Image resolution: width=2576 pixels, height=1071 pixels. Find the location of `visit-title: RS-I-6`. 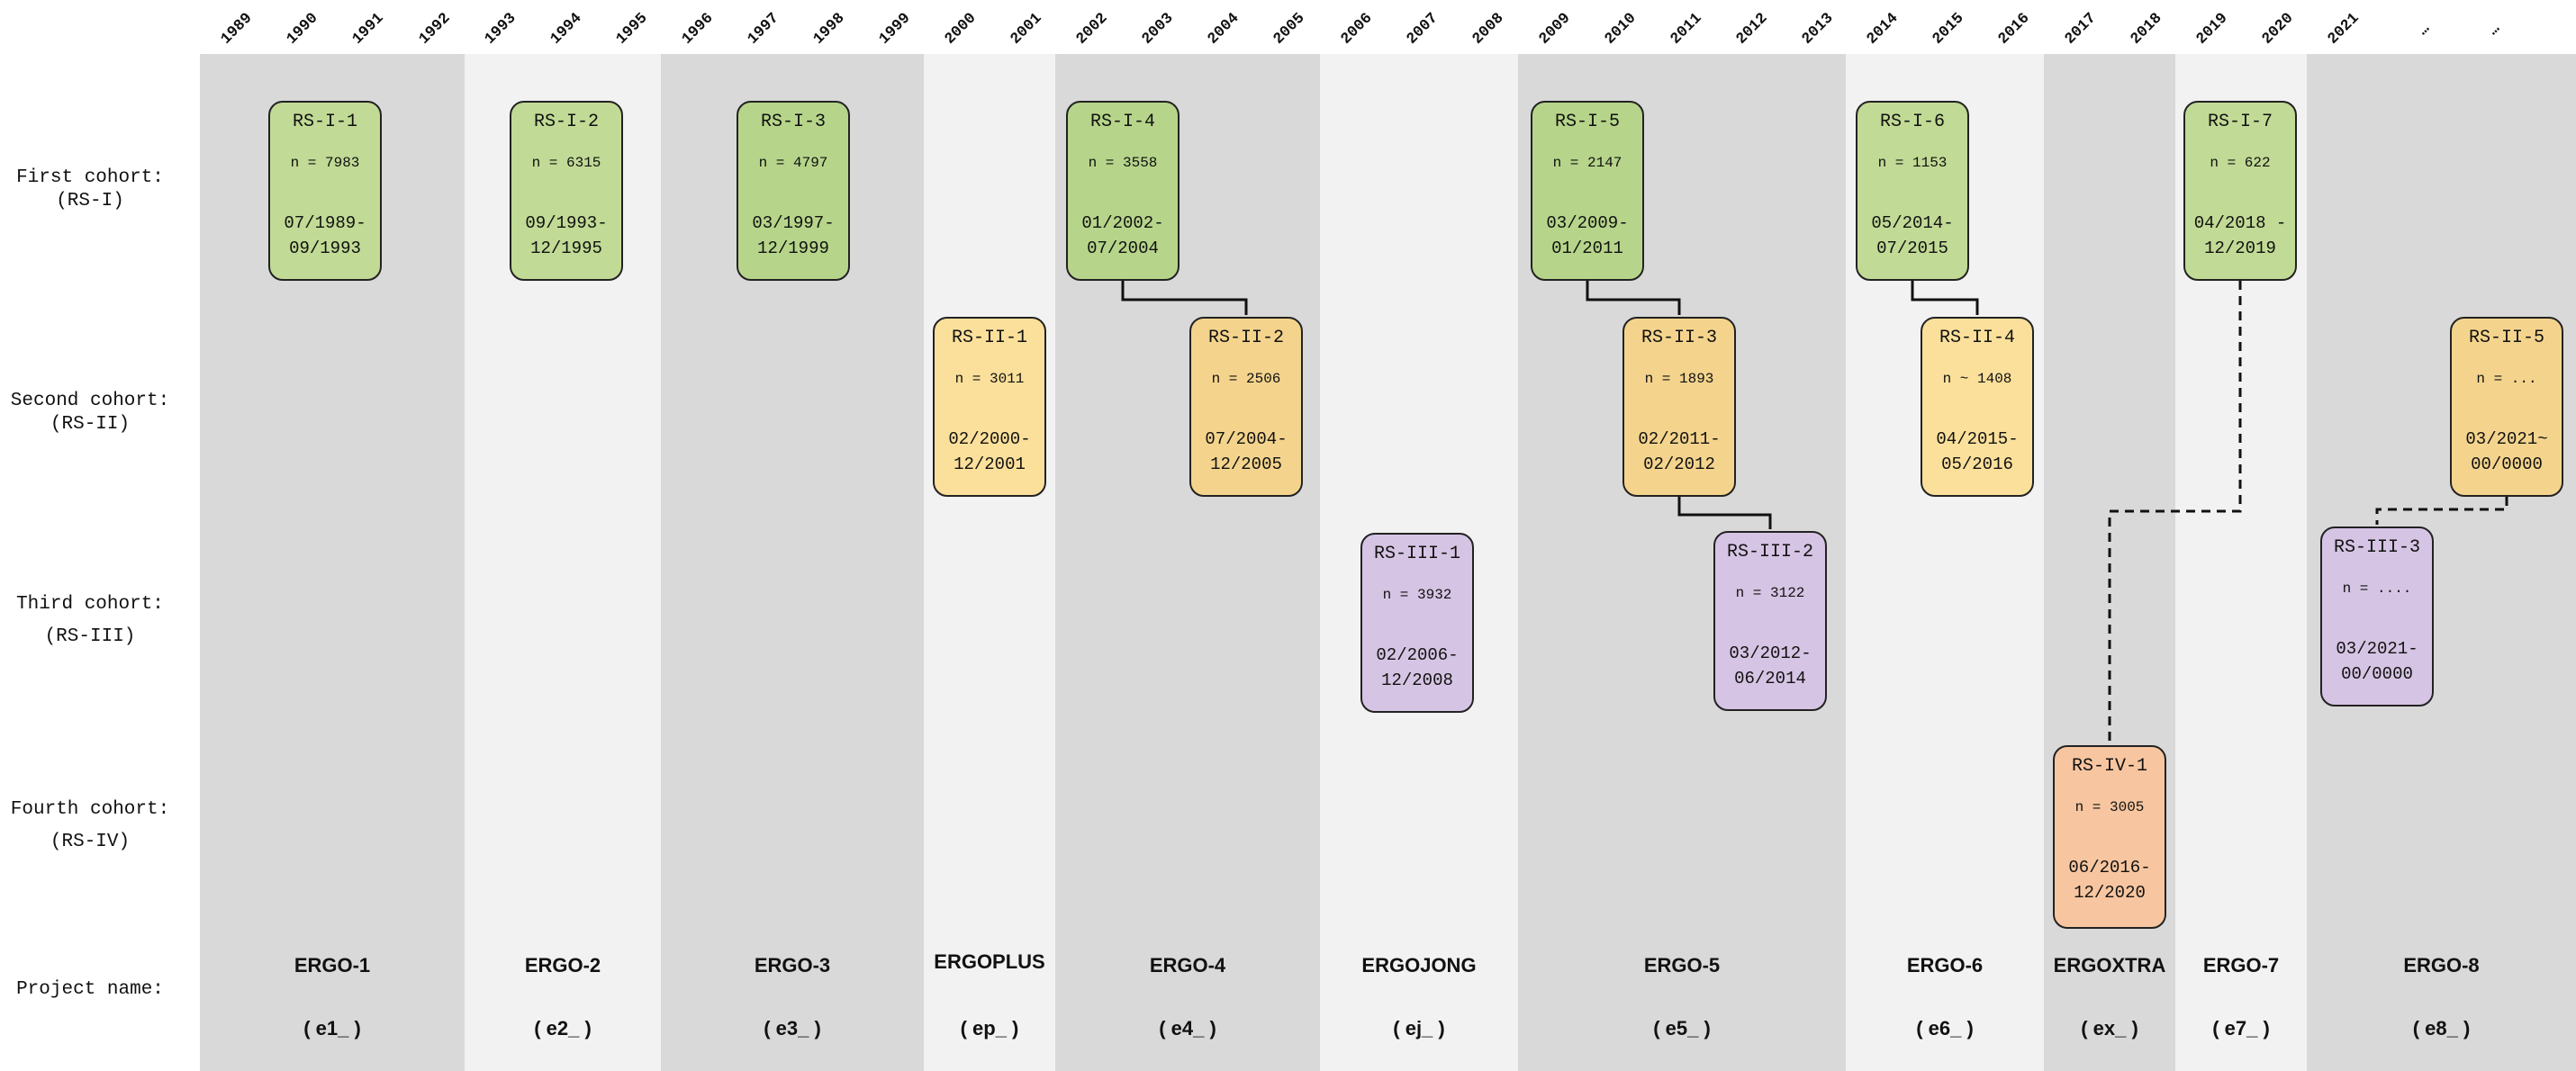

visit-title: RS-I-6 is located at coordinates (1912, 122).